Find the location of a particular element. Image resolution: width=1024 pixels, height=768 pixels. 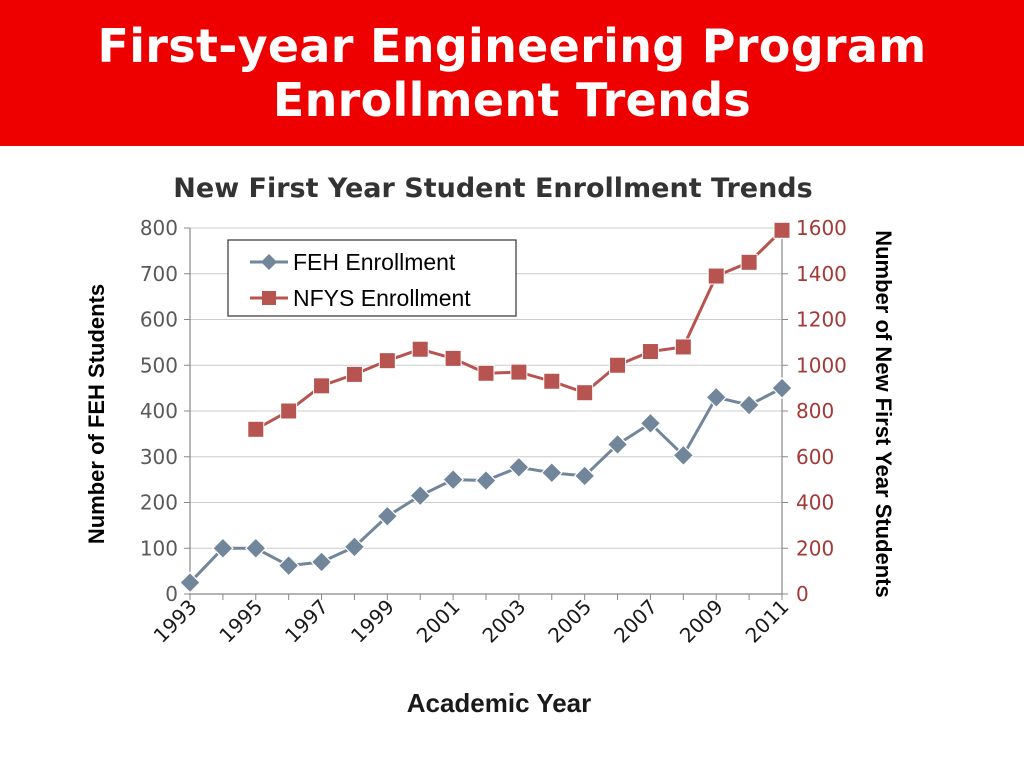

x-tick-label: 2005 is located at coordinates (569, 621).